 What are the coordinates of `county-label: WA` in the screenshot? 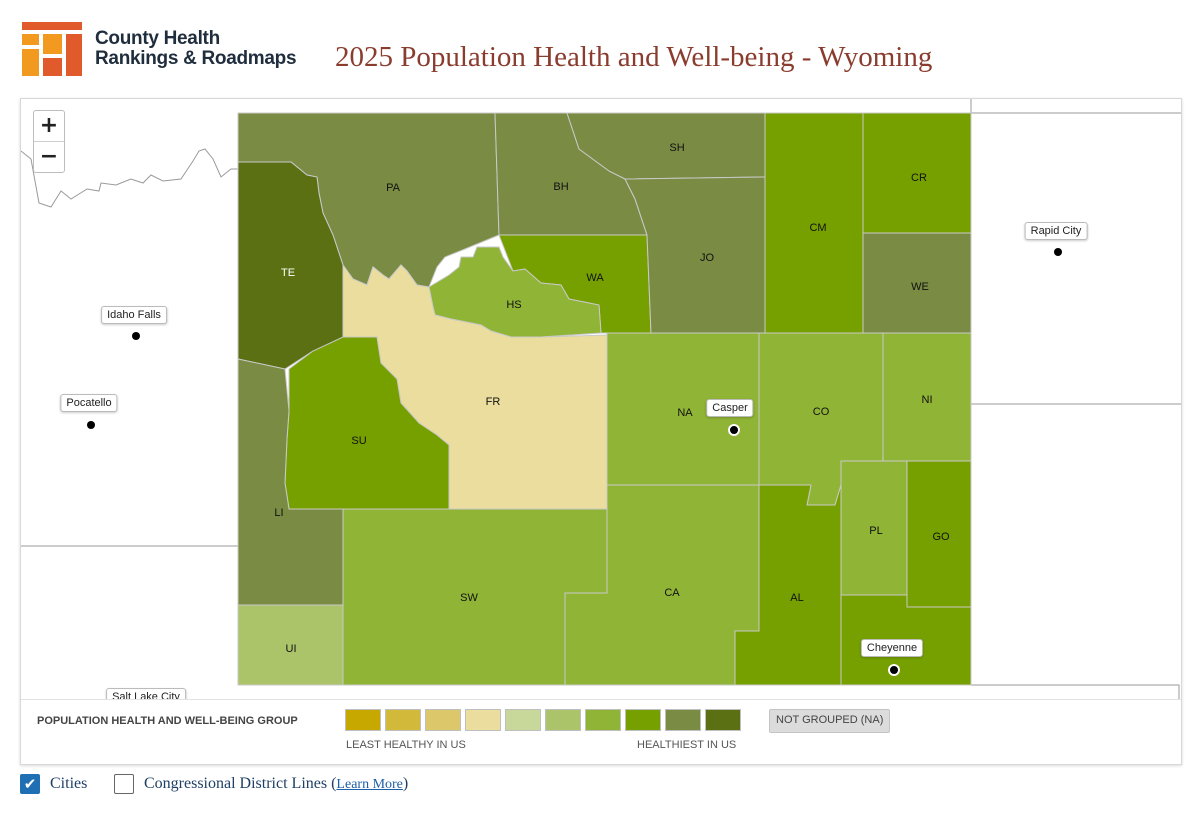 It's located at (595, 278).